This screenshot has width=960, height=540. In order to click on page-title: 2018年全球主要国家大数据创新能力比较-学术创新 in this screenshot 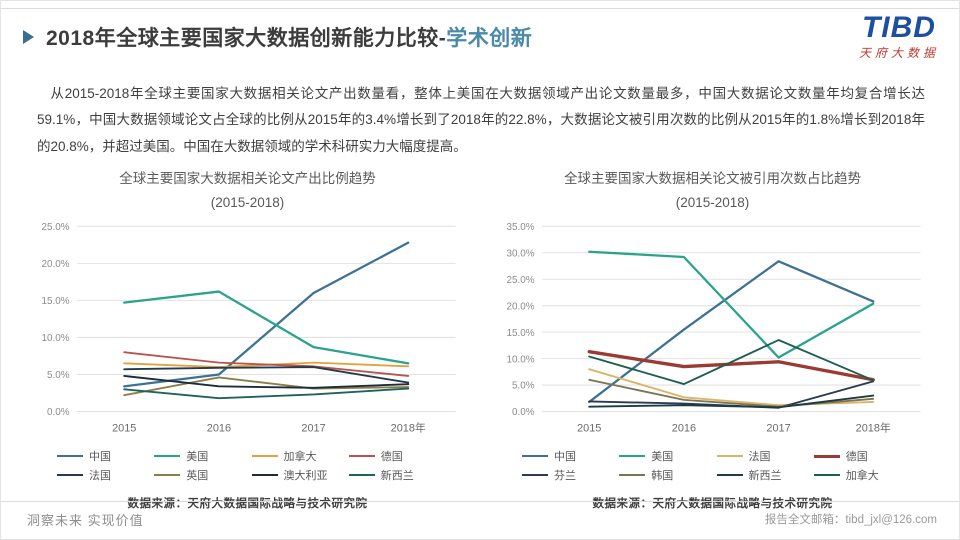, I will do `click(289, 37)`.